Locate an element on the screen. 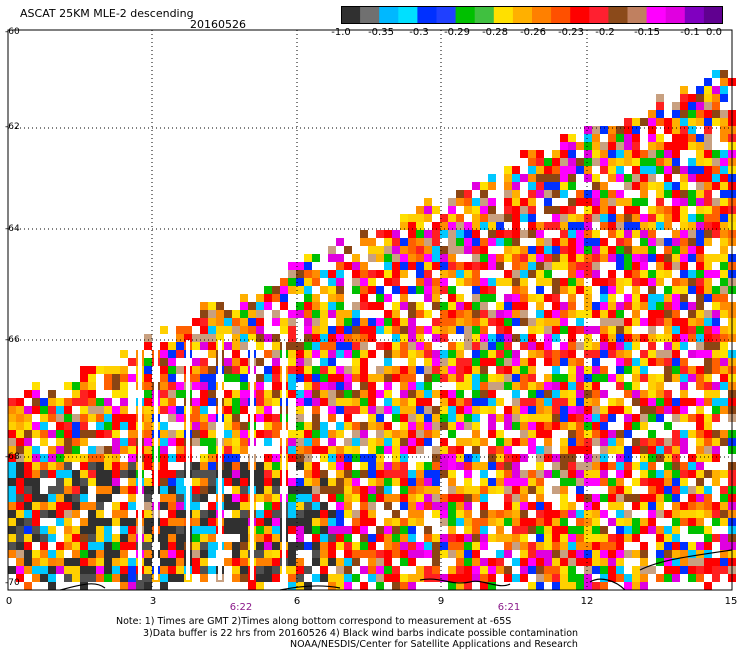 This screenshot has width=740, height=650. color-swatch is located at coordinates (522, 15).